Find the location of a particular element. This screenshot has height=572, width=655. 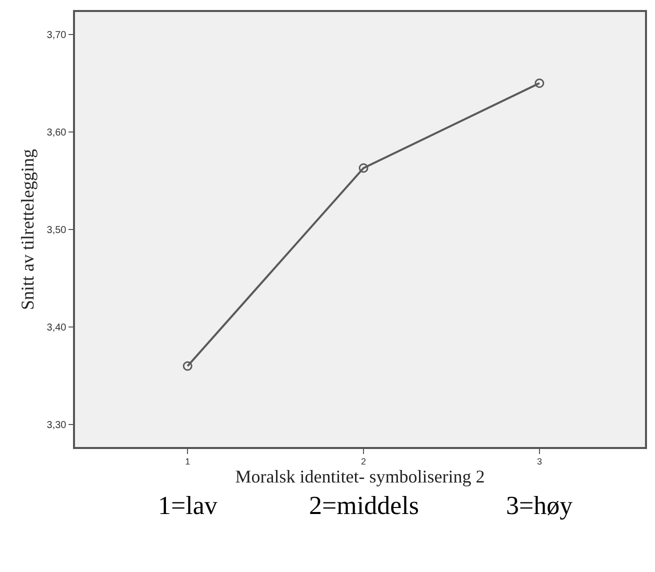

y-tick-label: 3,60 is located at coordinates (56, 132).